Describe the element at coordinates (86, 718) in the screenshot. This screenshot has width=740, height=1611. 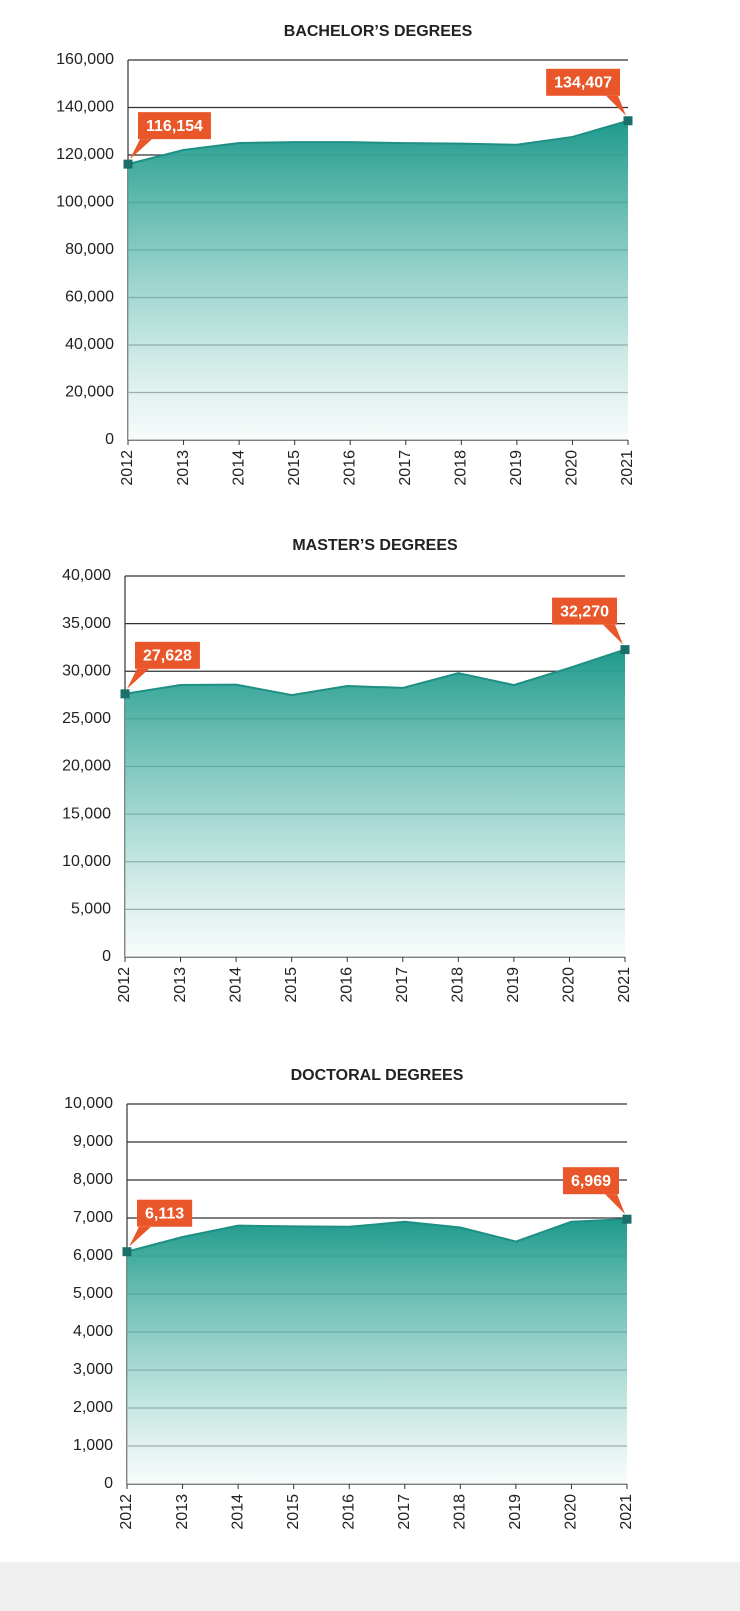
I see `y-tick-label: 25,000` at that location.